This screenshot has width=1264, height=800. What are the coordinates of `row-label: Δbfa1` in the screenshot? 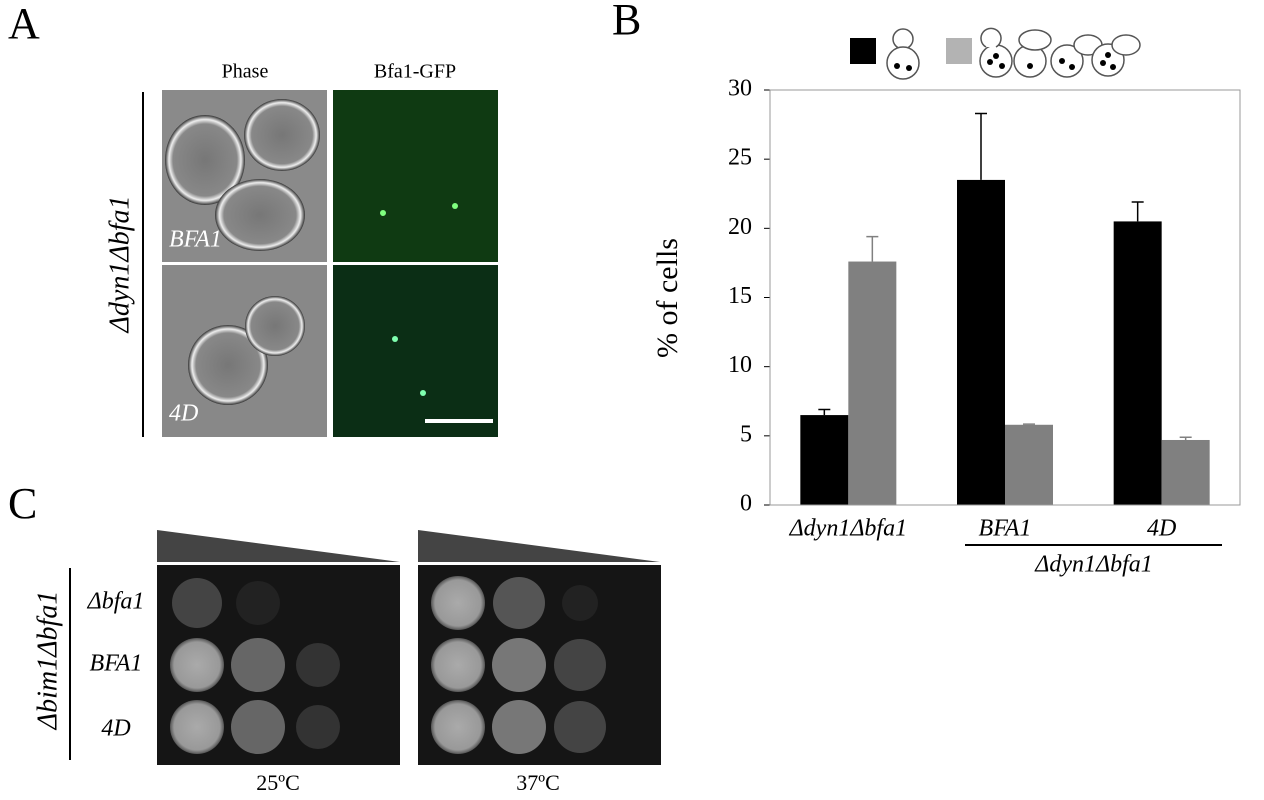 It's located at (116, 602).